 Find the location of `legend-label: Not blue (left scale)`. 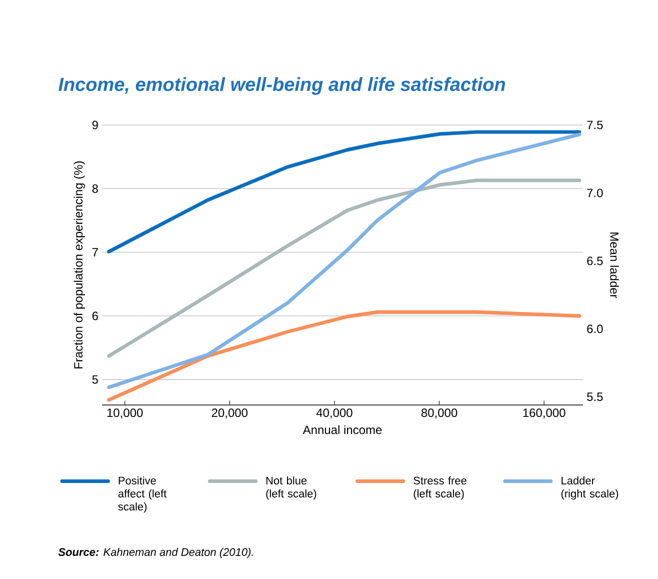

legend-label: Not blue (left scale) is located at coordinates (291, 488).